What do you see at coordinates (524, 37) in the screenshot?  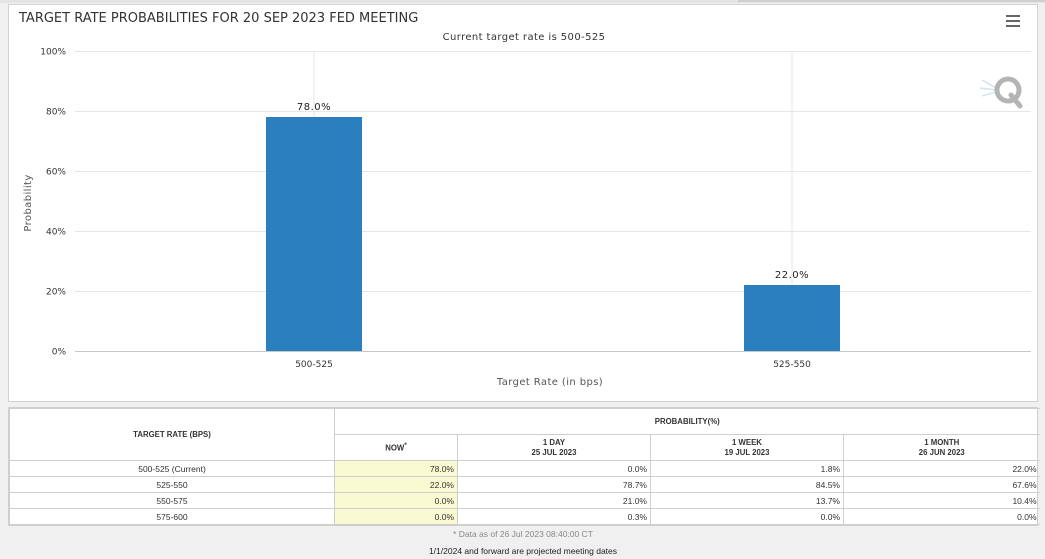 I see `chart-subtitle: Current target rate is 500-525` at bounding box center [524, 37].